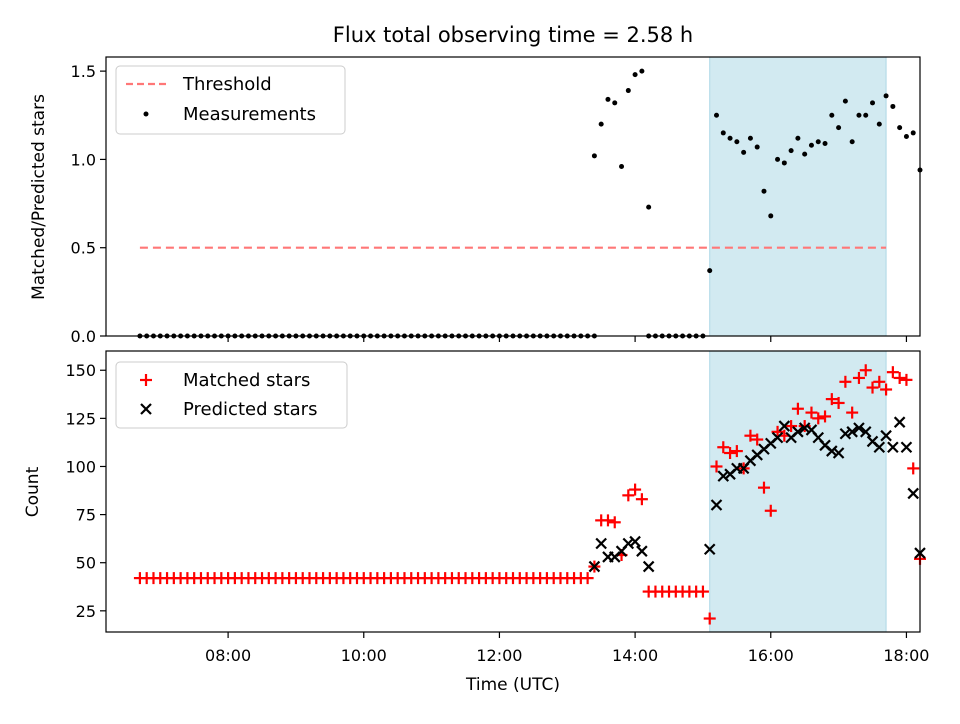 The image size is (960, 724). What do you see at coordinates (499, 655) in the screenshot?
I see `x-tick-label: 12:00` at bounding box center [499, 655].